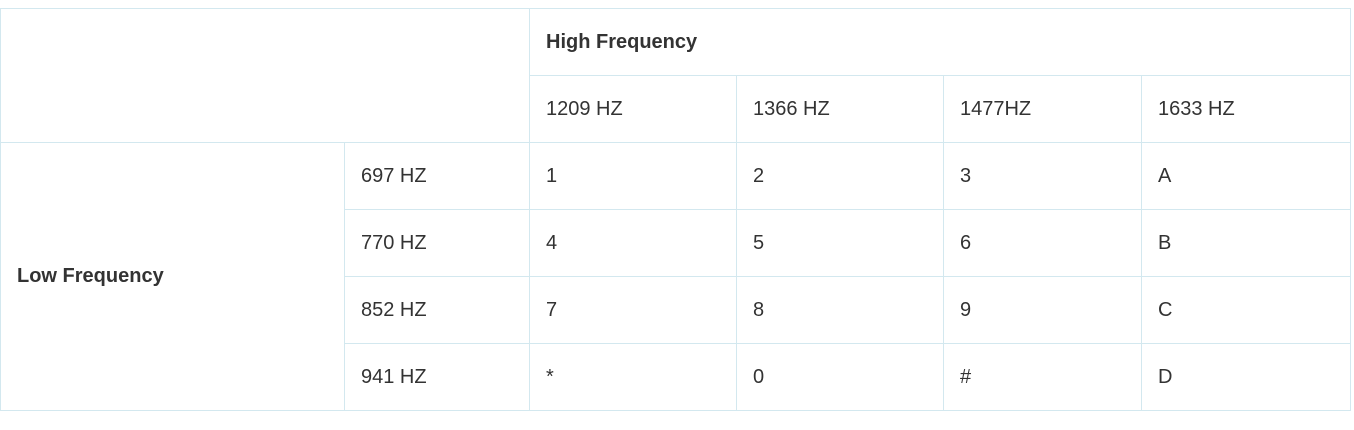  Describe the element at coordinates (1246, 310) in the screenshot. I see `key-cell: C` at that location.